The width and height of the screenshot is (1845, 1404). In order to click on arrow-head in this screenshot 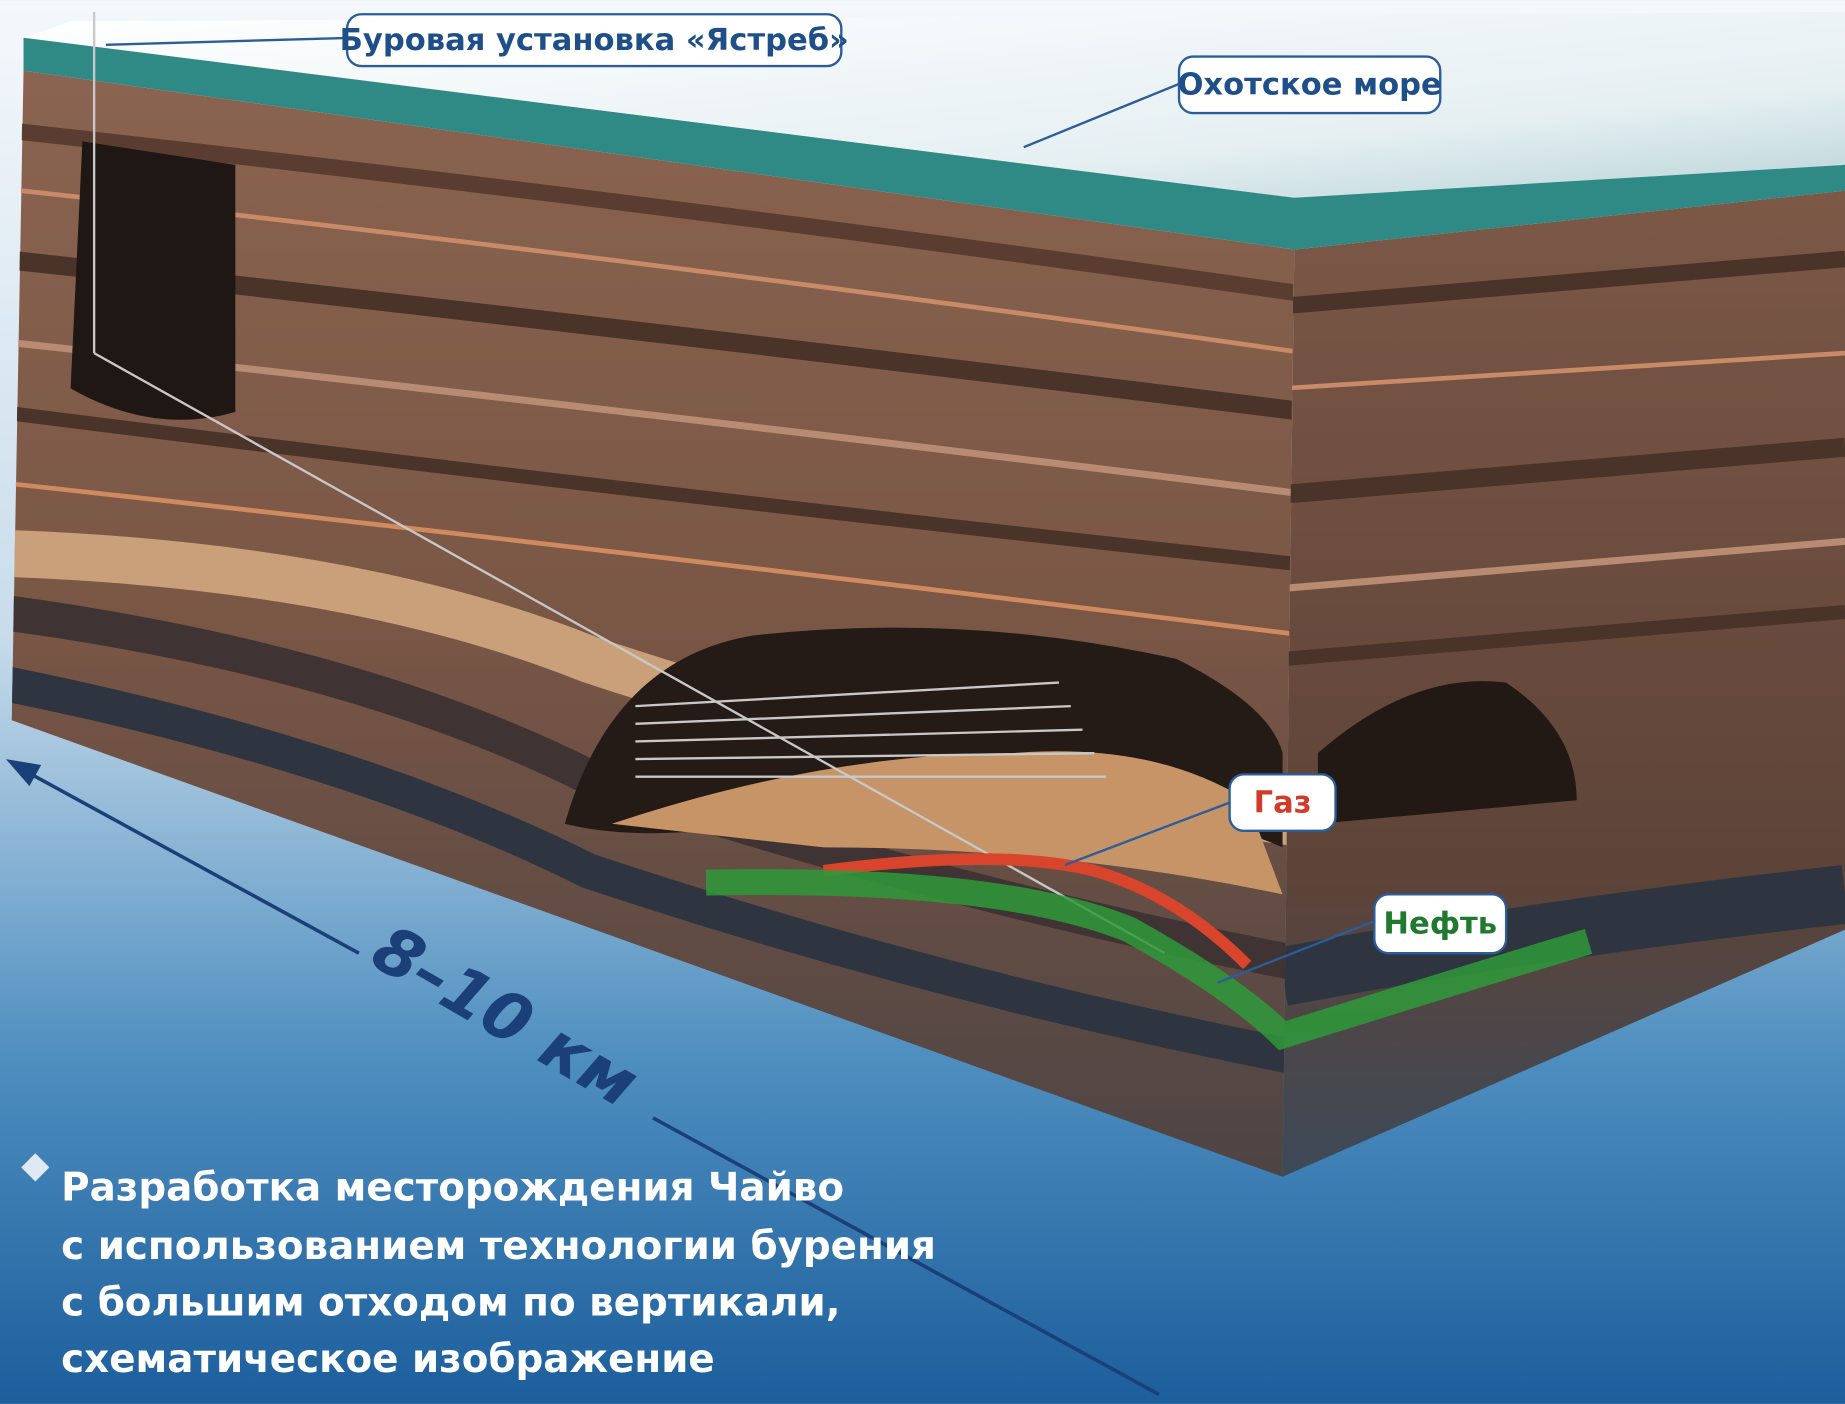, I will do `click(23, 773)`.